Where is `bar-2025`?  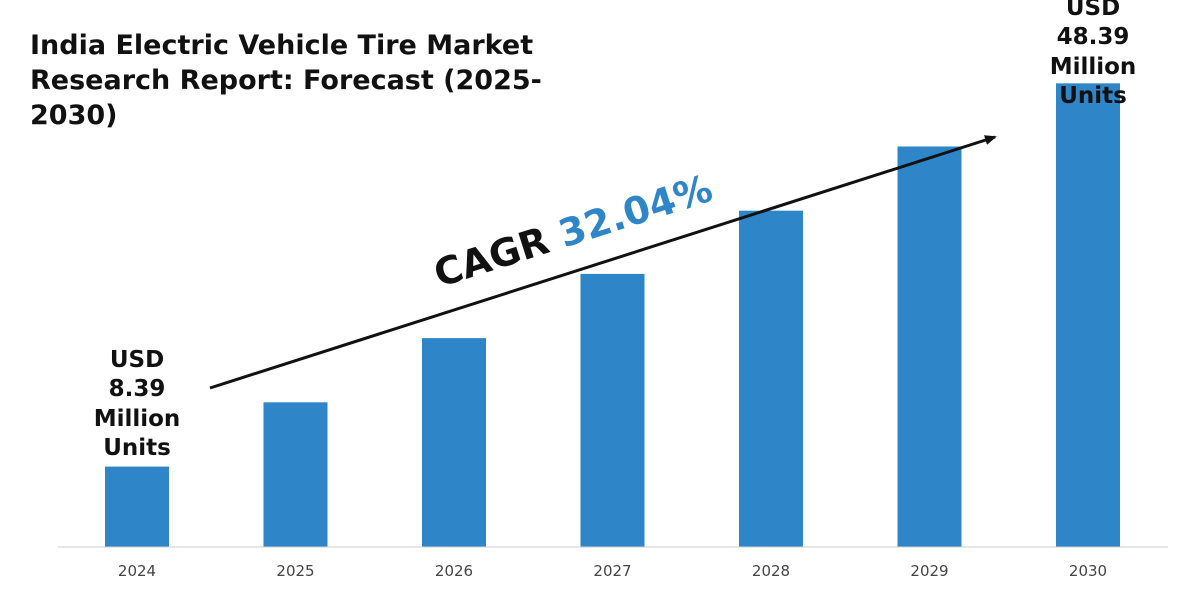 bar-2025 is located at coordinates (295, 474).